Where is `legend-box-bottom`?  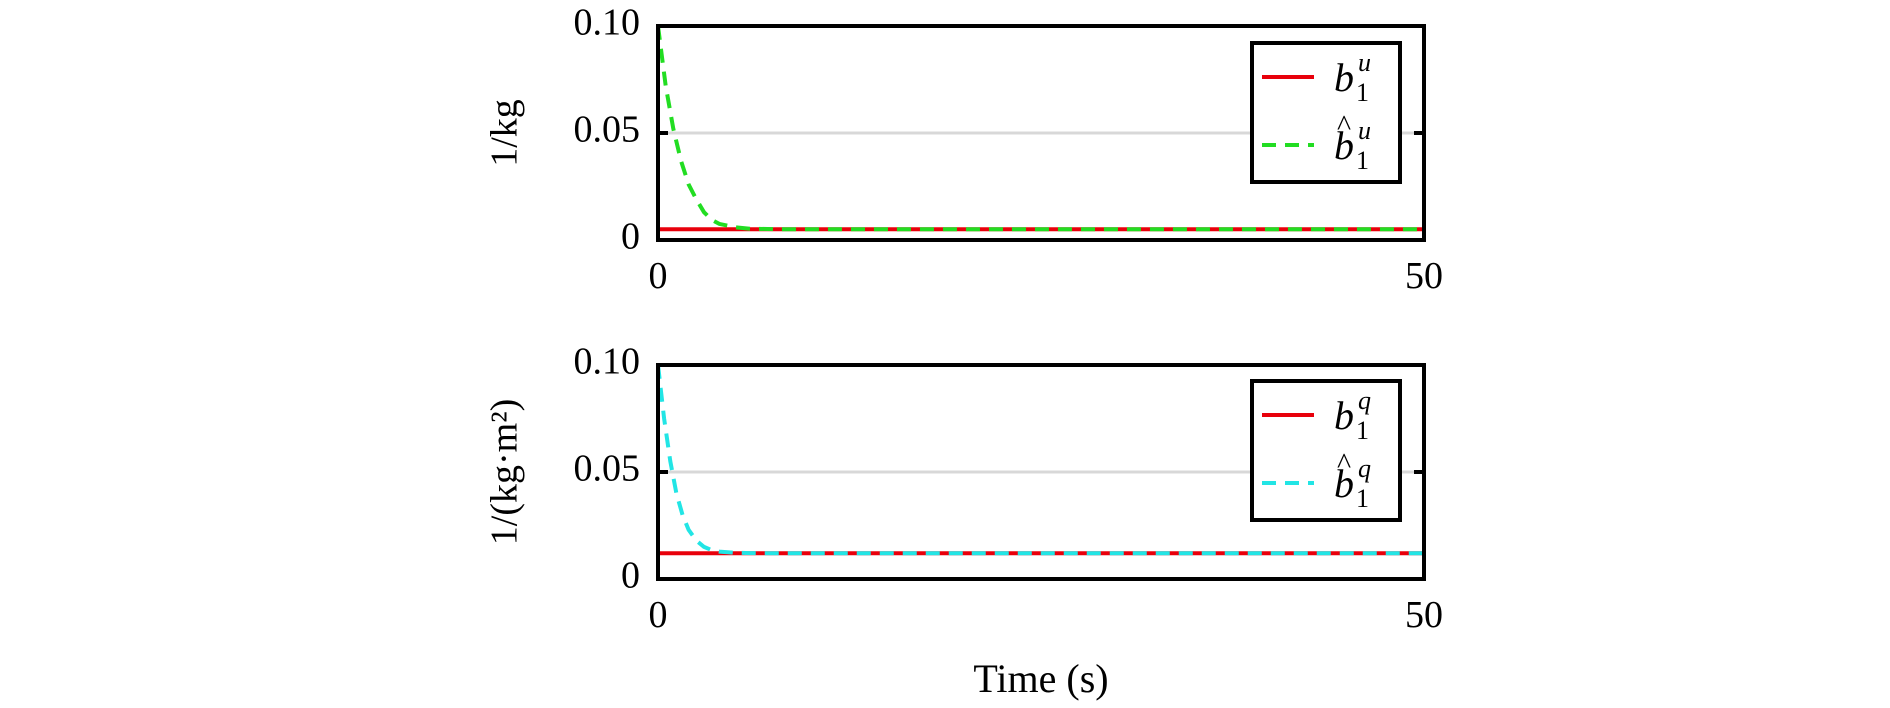
legend-box-bottom is located at coordinates (1326, 450).